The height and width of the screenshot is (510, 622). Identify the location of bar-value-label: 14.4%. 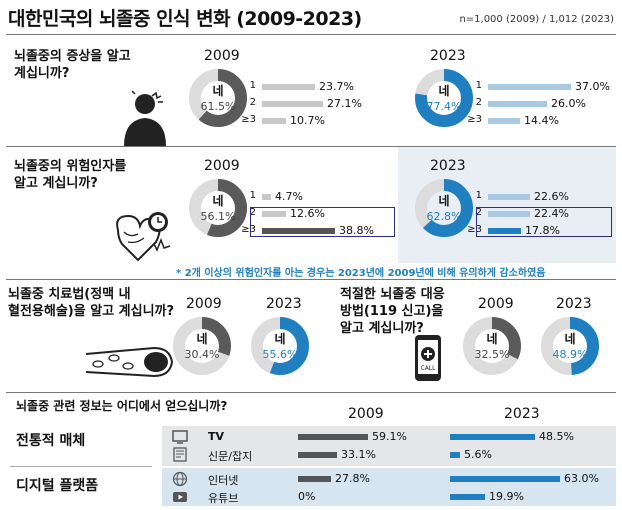
(541, 120).